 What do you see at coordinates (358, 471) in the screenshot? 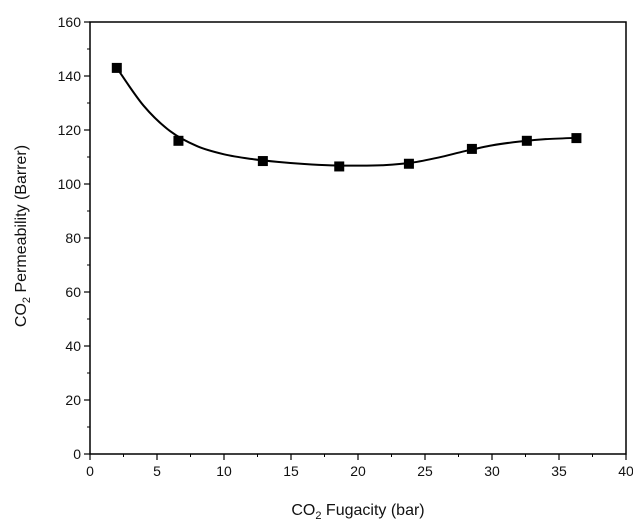
I see `x-tick-label: 20` at bounding box center [358, 471].